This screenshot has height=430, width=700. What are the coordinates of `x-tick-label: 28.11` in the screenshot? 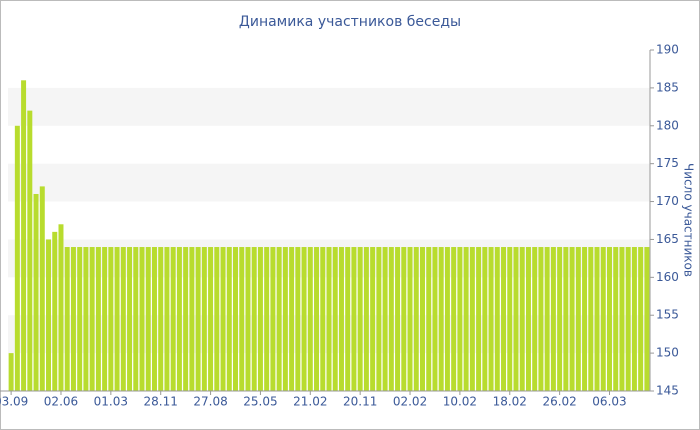 It's located at (161, 402).